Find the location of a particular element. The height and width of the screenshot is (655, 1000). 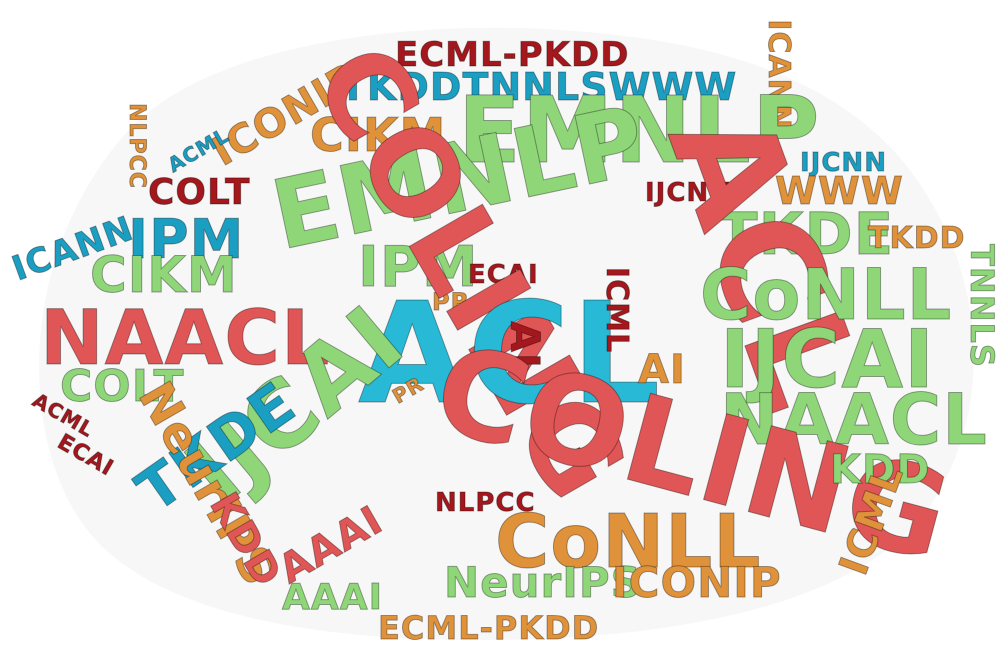

word-cikm-6: CIKM is located at coordinates (378, 135).